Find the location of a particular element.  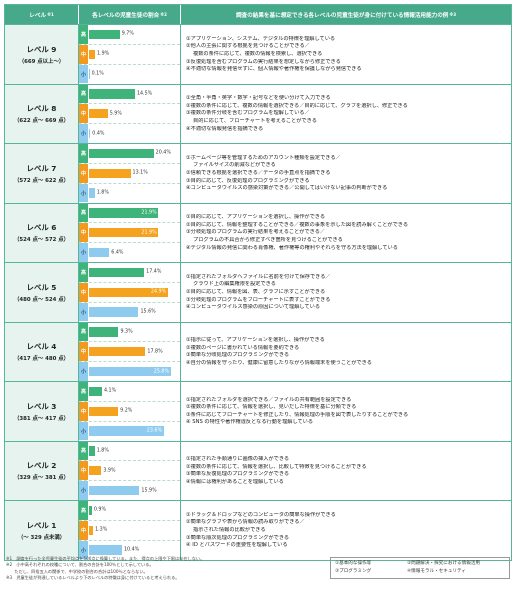

percentage-label: 9.7% is located at coordinates (127, 34).